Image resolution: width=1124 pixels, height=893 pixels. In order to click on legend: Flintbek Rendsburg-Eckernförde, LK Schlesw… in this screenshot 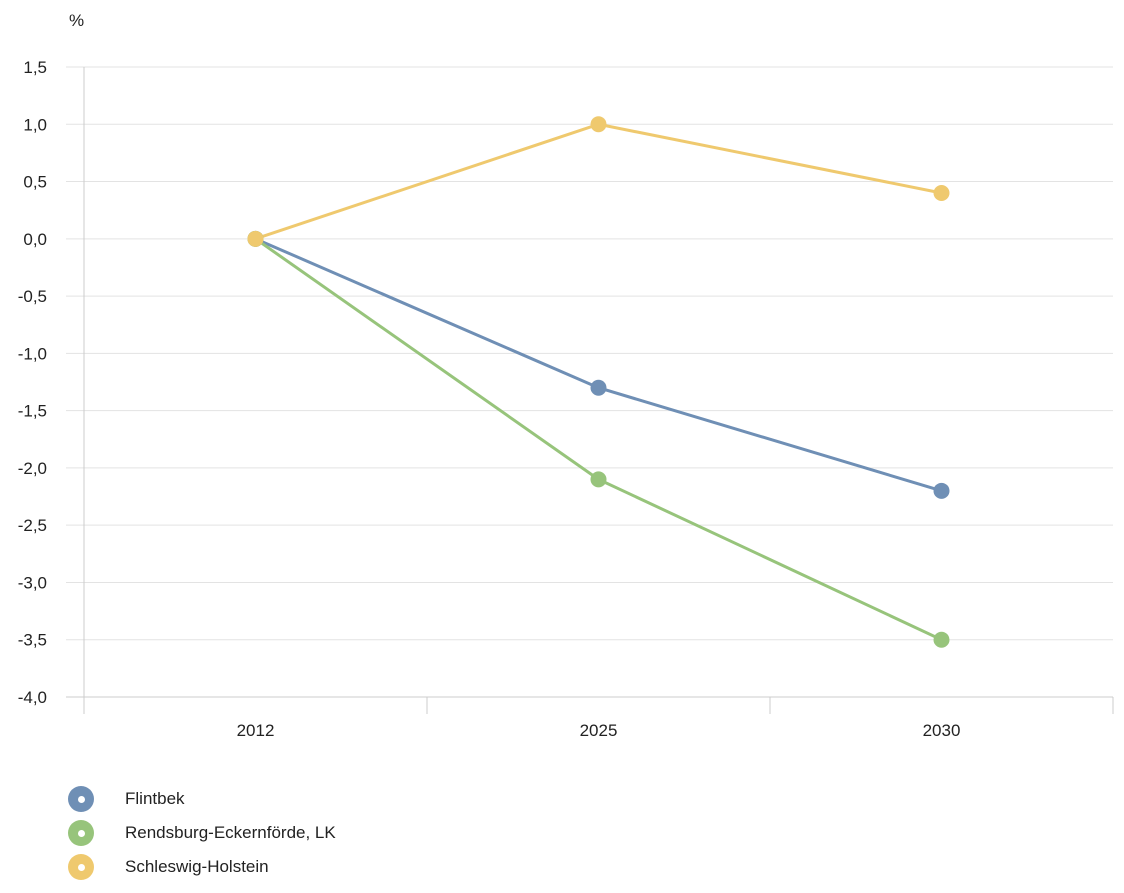, I will do `click(202, 833)`.